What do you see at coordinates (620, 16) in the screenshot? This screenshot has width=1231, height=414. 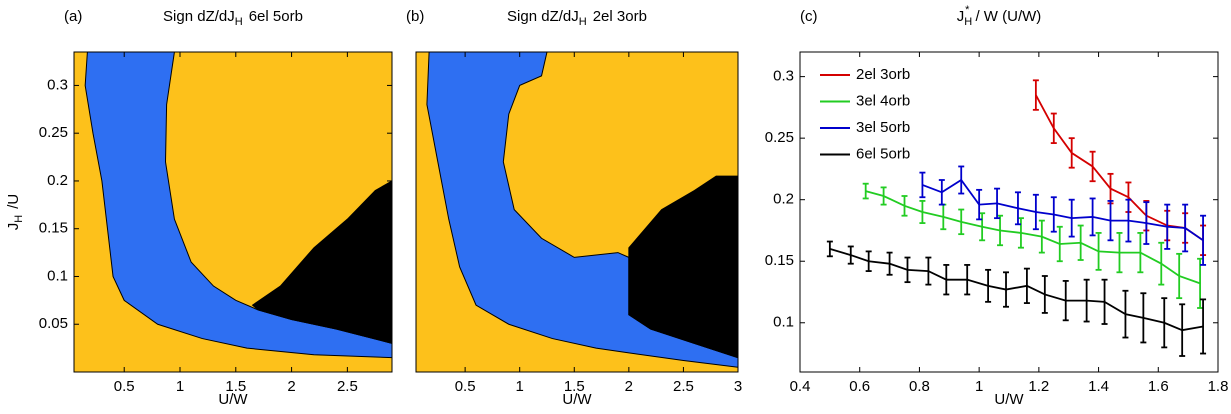 I see `chart-title-rest: 2el 3orb` at bounding box center [620, 16].